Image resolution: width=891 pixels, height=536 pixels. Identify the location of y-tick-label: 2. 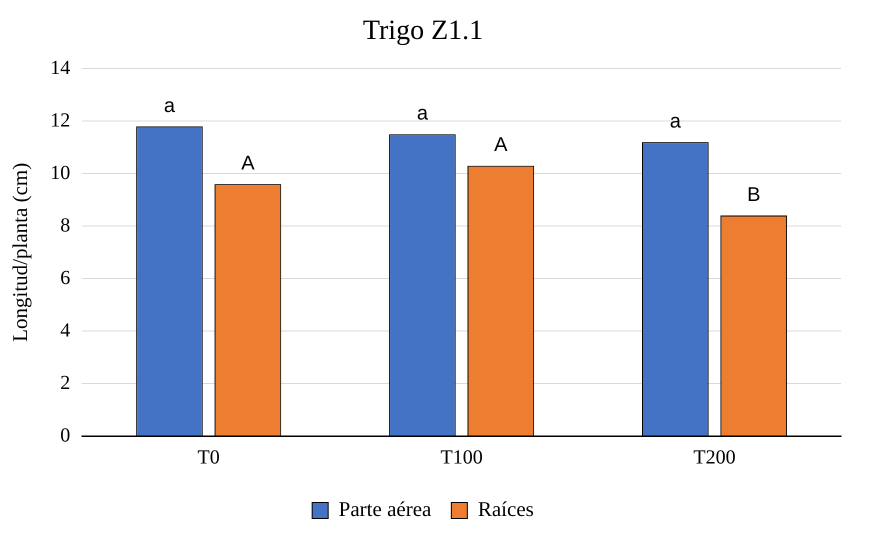
(65, 383).